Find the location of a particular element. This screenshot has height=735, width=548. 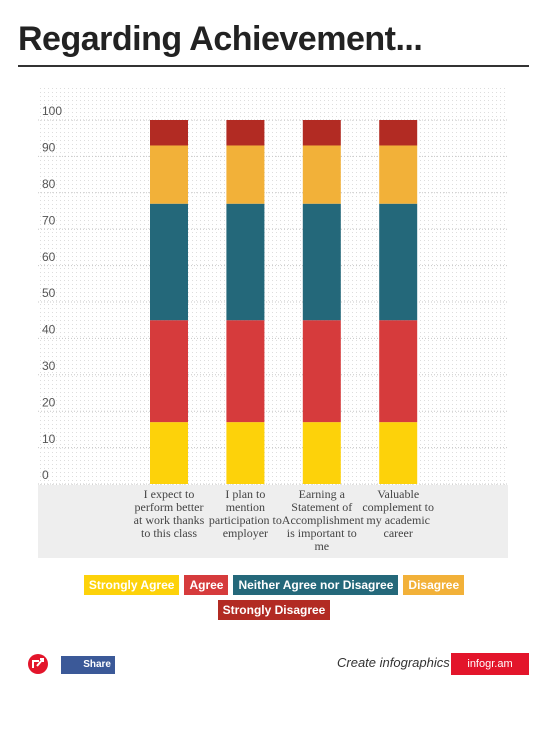

y-tick-label: 30 is located at coordinates (49, 366).